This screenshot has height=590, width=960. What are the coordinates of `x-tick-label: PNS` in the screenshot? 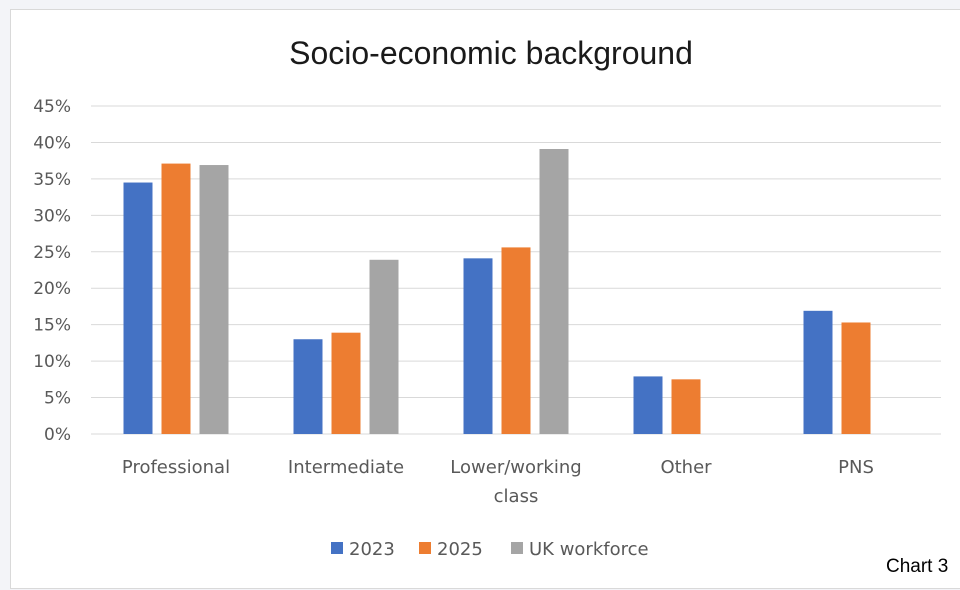 It's located at (856, 467).